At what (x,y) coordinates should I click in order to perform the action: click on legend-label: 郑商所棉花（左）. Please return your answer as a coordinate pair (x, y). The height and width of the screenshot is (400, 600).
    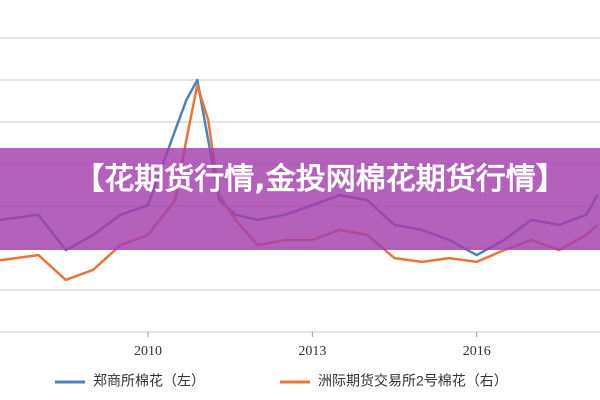
    Looking at the image, I should click on (149, 381).